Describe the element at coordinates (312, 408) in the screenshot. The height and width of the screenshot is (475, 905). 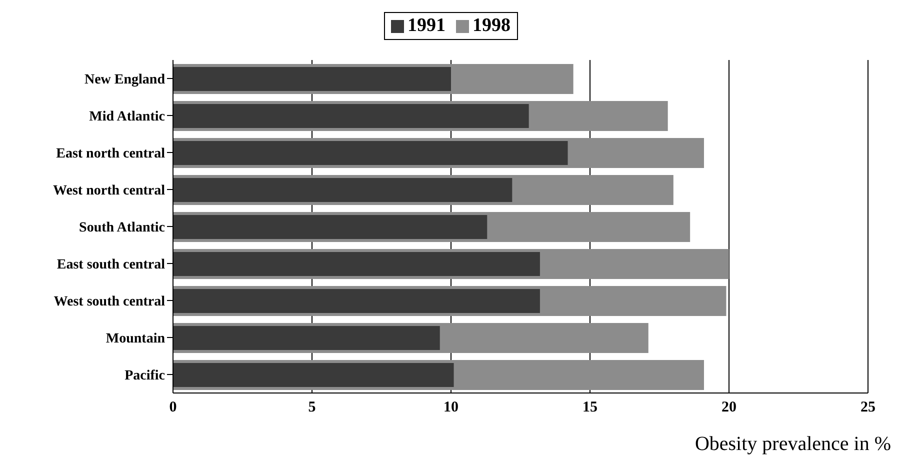
I see `x-tick-label: 5` at that location.